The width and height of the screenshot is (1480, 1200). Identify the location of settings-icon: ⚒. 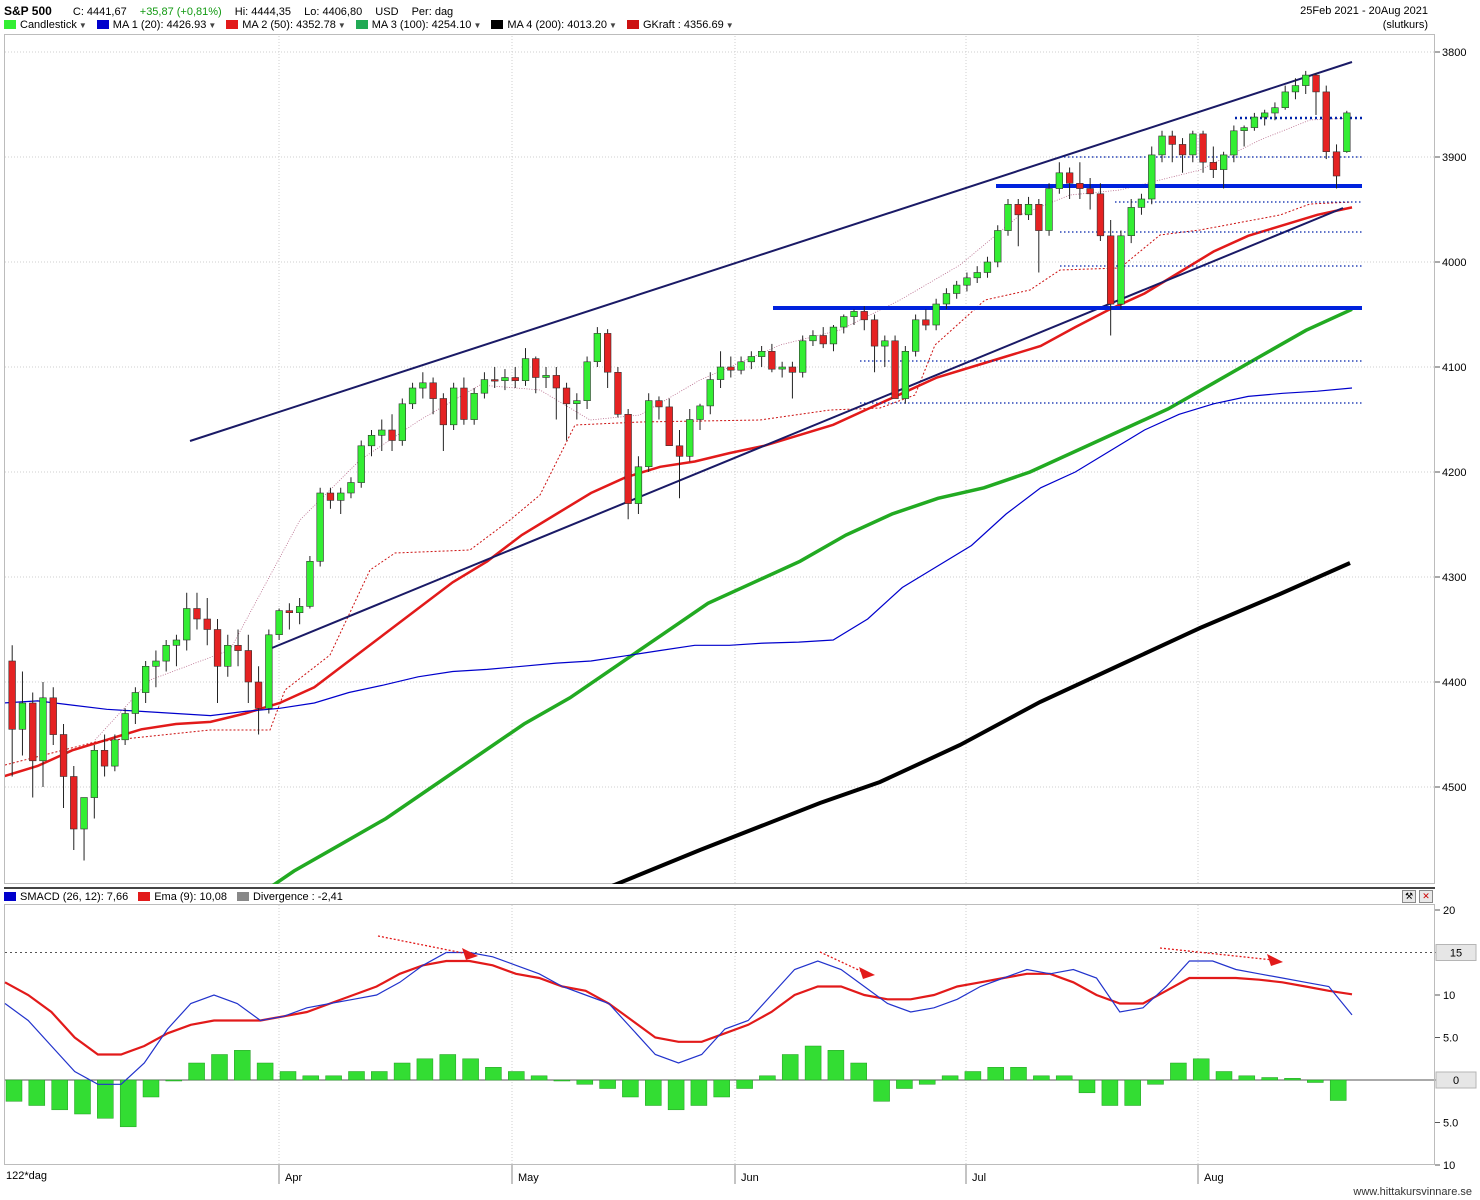
(1409, 896).